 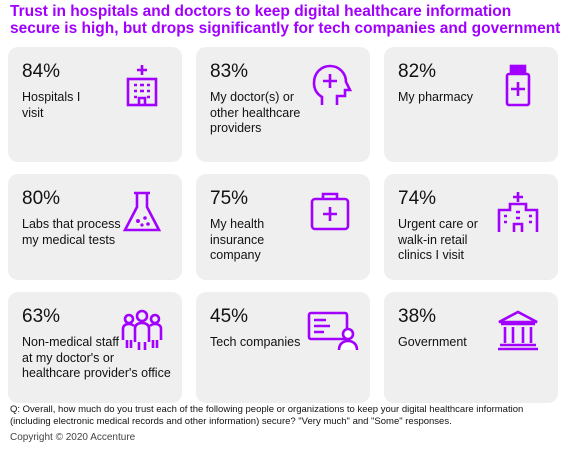 I want to click on card-tech-companies: 45% Tech companies, so click(x=283, y=347).